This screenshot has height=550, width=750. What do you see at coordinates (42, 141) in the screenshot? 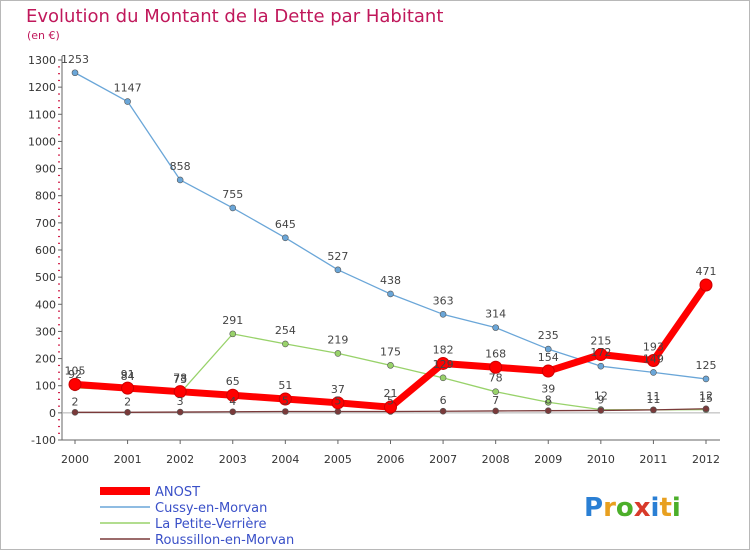
I see `y-tick-label: 1000` at bounding box center [42, 141].